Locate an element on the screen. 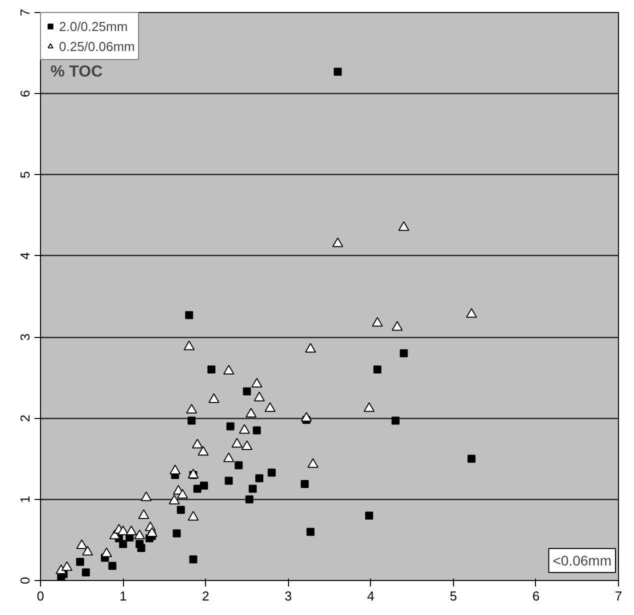 Image resolution: width=634 pixels, height=615 pixels. y-tick-label: 1 is located at coordinates (25, 499).